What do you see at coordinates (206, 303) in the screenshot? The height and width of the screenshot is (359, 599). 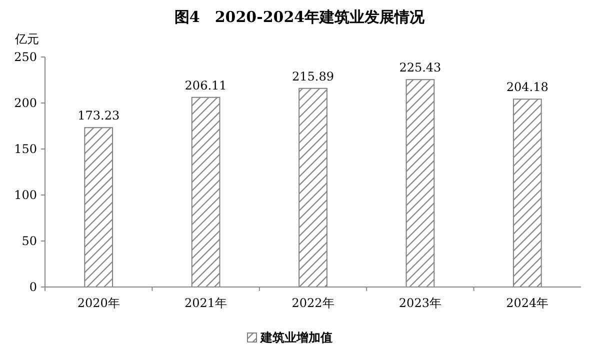 I see `x-tick-label: 2021年` at bounding box center [206, 303].